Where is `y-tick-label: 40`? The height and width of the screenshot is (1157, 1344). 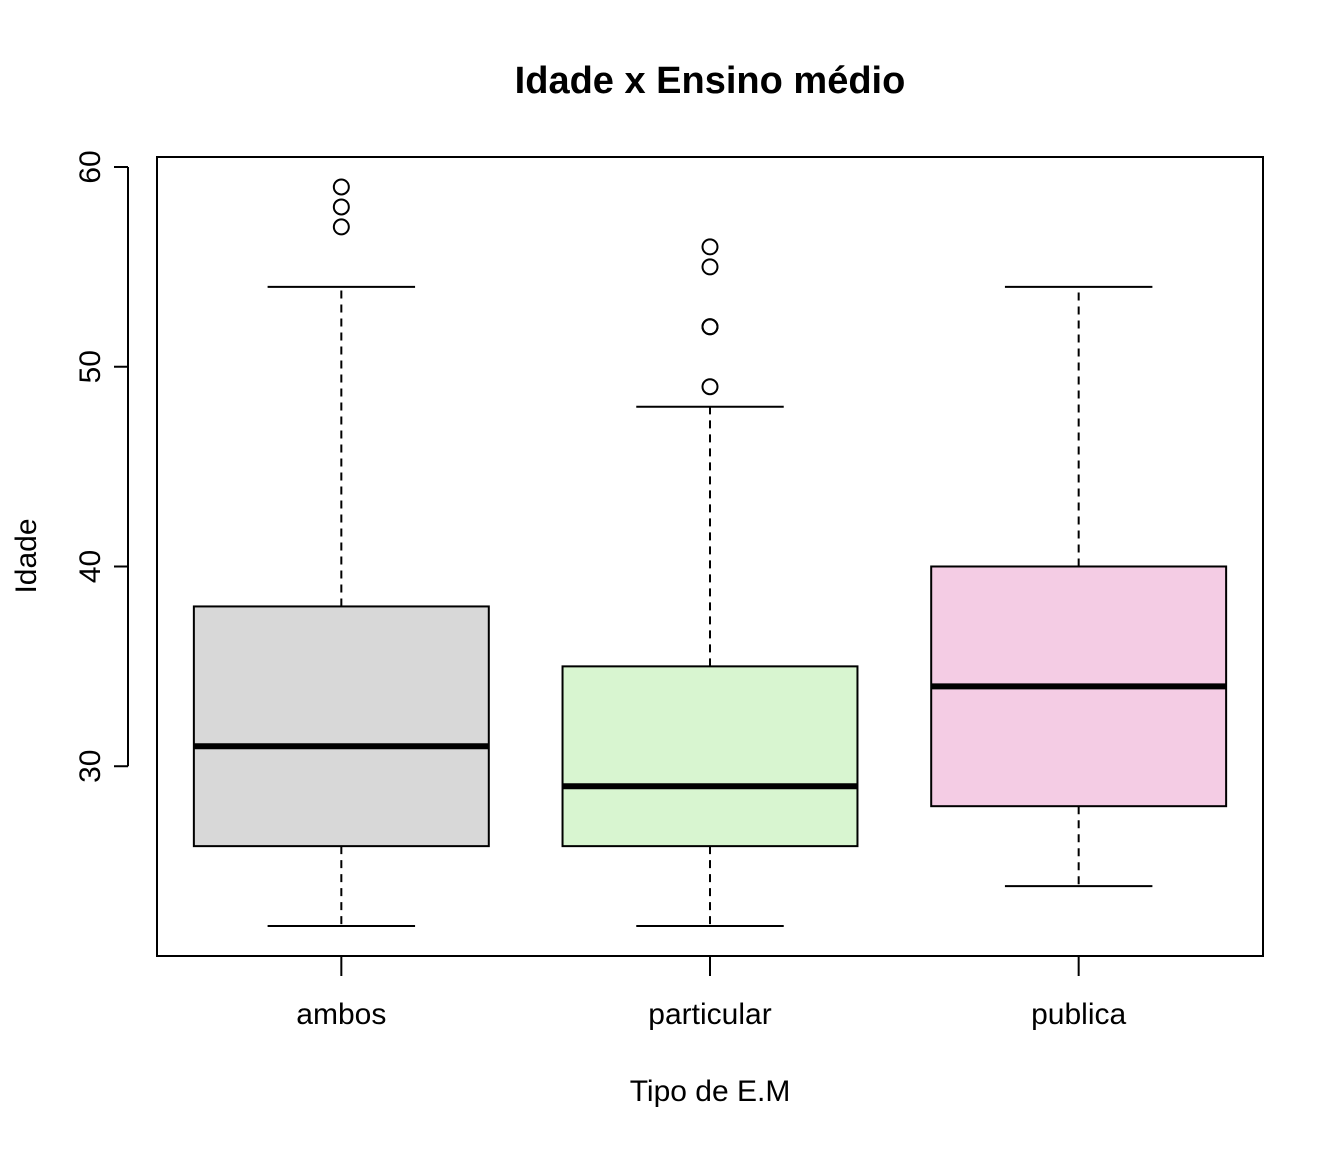
y-tick-label: 40 is located at coordinates (90, 566).